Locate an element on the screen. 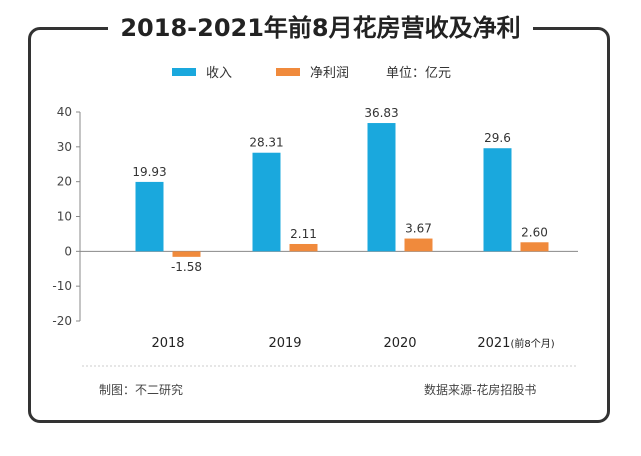 Image resolution: width=641 pixels, height=456 pixels. data-label-revenue: 36.83 is located at coordinates (381, 113).